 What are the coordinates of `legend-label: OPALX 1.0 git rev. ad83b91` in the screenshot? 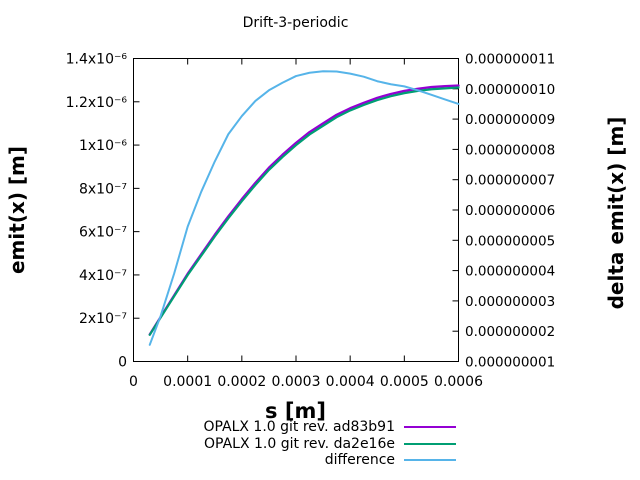 It's located at (299, 427).